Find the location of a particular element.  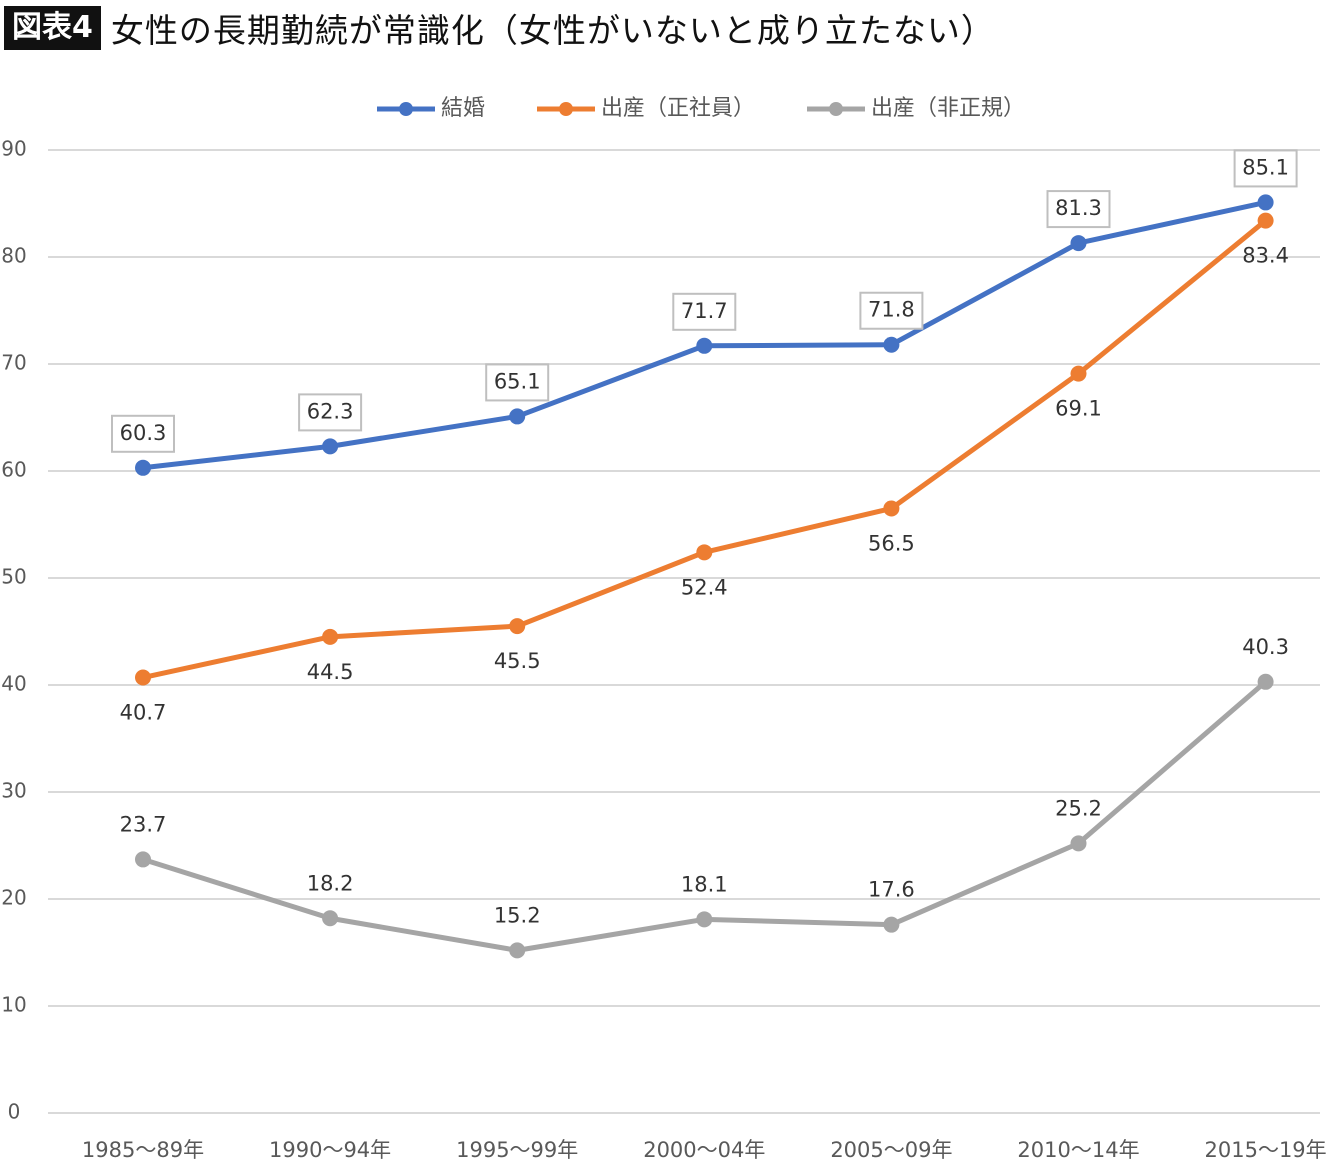

data-label-2-0: 23.7 is located at coordinates (143, 824).